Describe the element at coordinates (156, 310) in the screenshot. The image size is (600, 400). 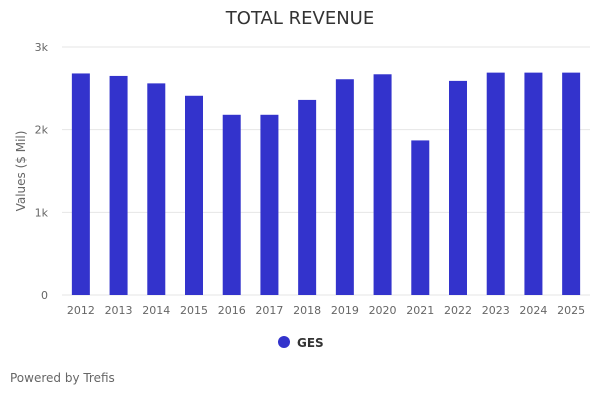
I see `x-tick-label: 2014` at that location.